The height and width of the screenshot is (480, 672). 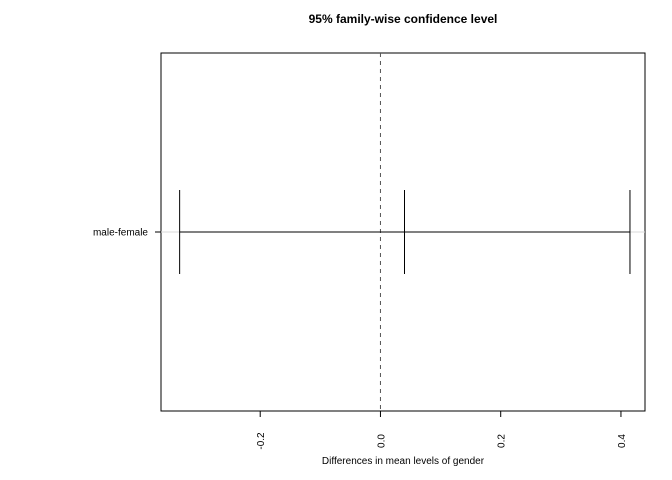 I want to click on x-tick-label: -0.2, so click(x=261, y=441).